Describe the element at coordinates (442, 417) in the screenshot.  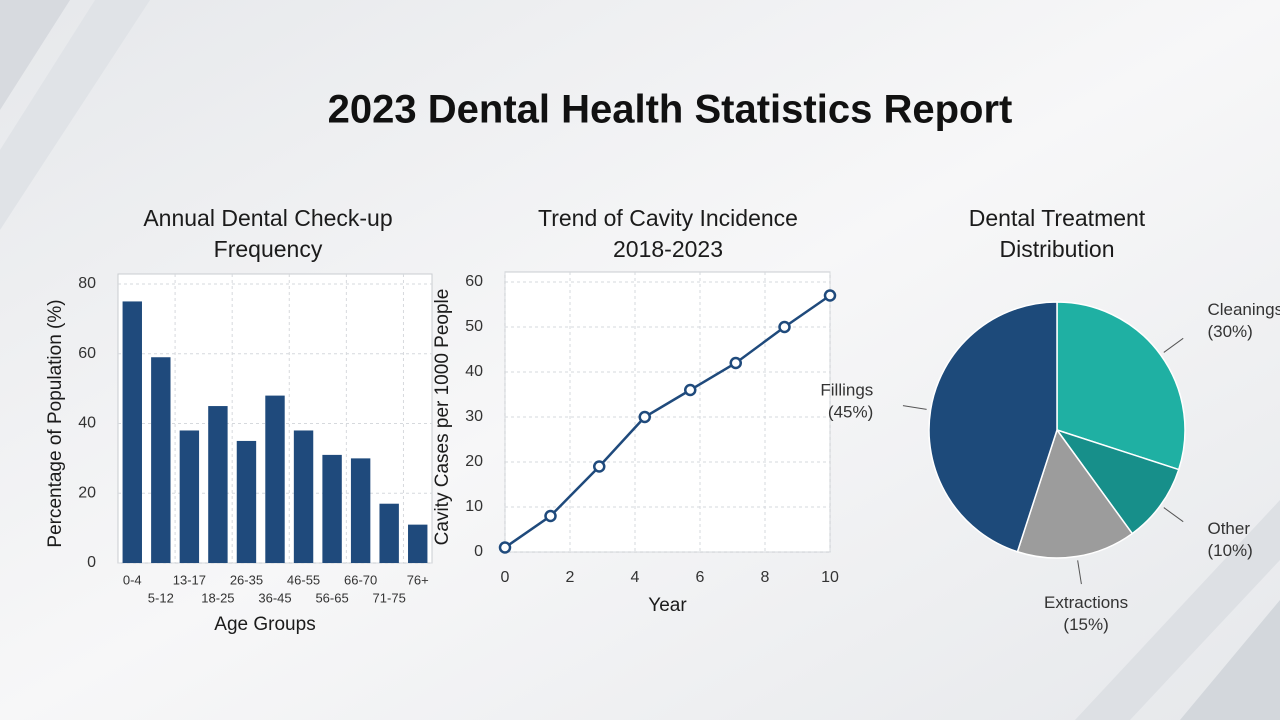
I see `y-axis-label: Cavity Cases per 1000 People` at that location.